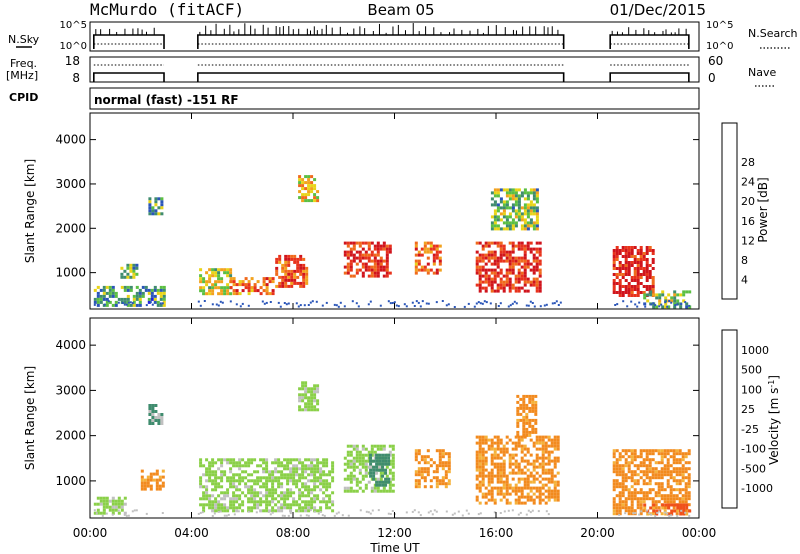 This screenshot has width=800, height=554. I want to click on x-tick-label: 20:00, so click(597, 533).